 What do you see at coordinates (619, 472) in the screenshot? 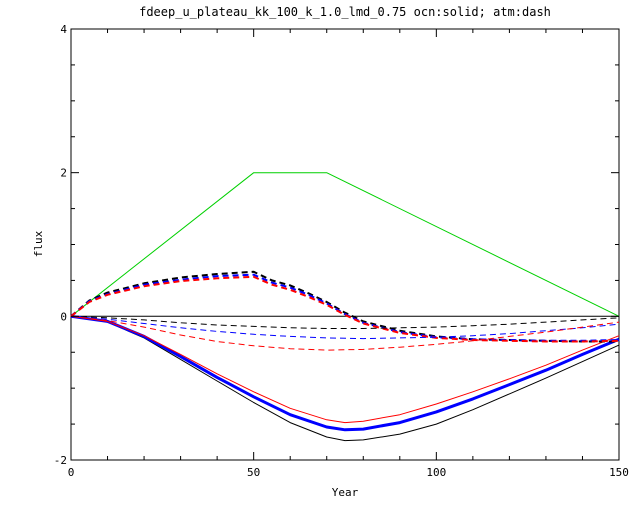
I see `x-tick-label: 150` at bounding box center [619, 472].